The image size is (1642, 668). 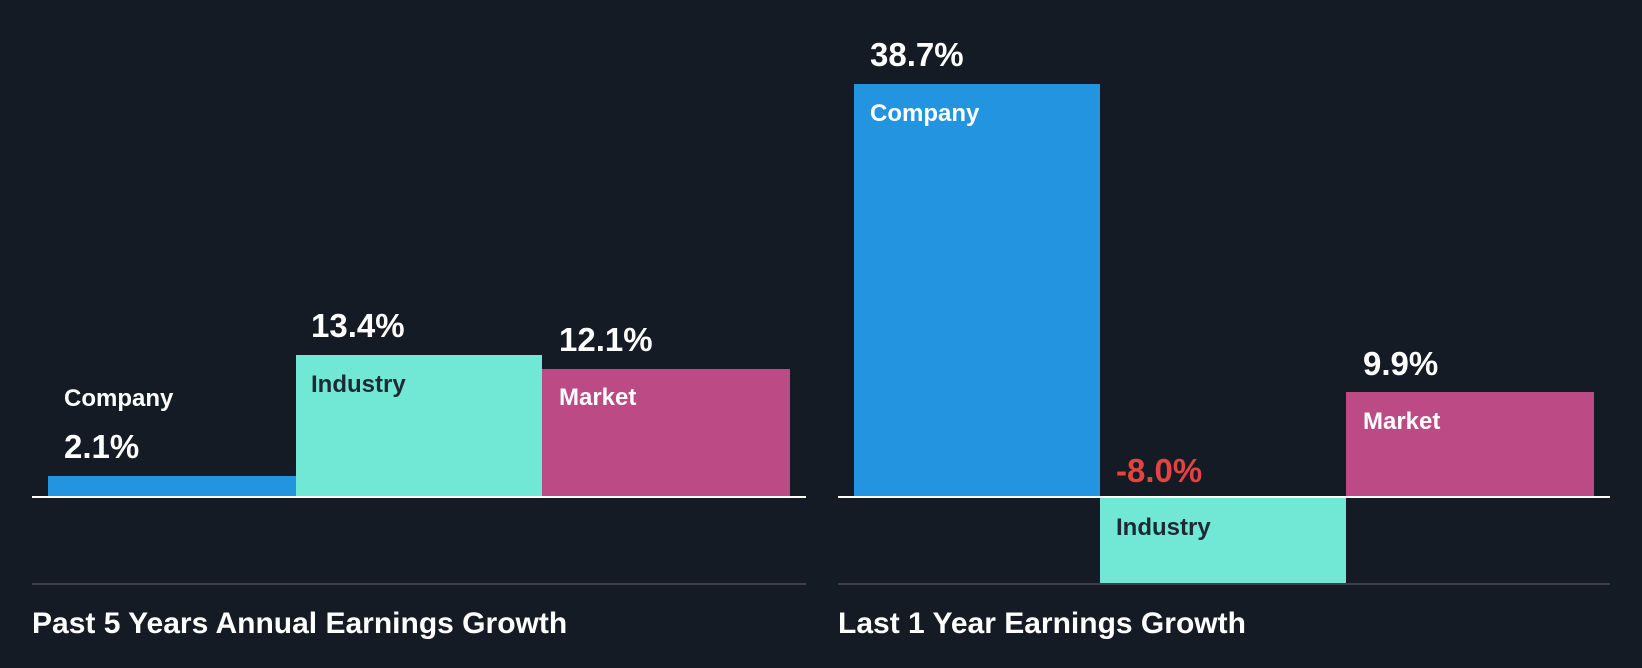 What do you see at coordinates (358, 325) in the screenshot?
I see `bar-value-industry: 13.4%` at bounding box center [358, 325].